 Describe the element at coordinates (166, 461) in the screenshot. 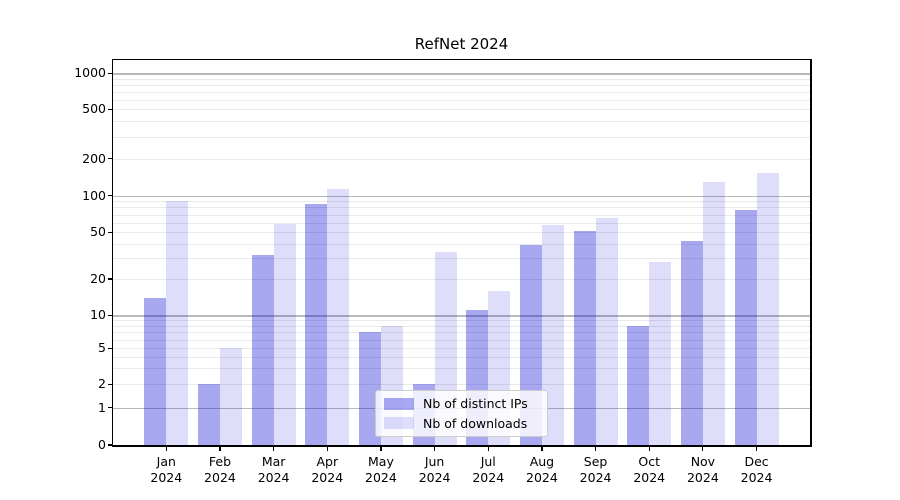

I see `x-axis-label-month: Jan` at that location.